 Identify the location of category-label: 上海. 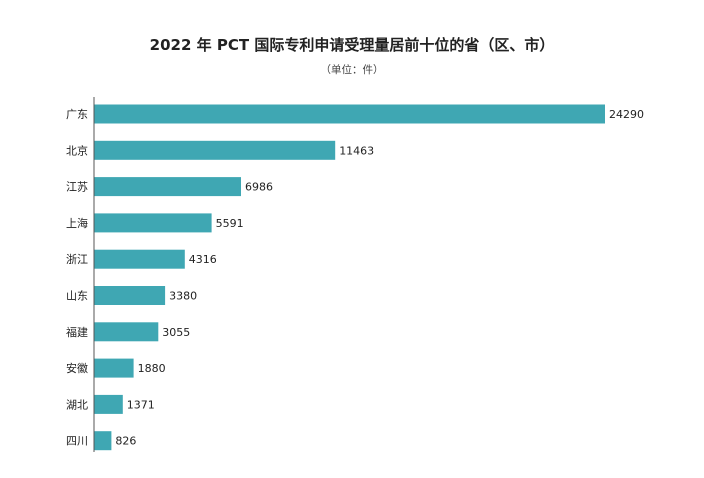
(77, 223).